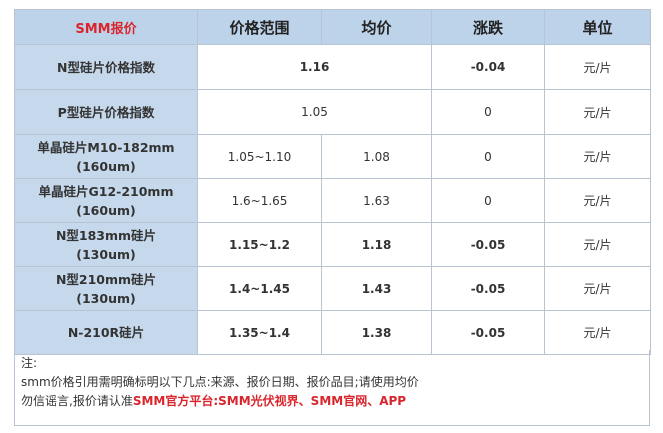 This screenshot has height=433, width=663. What do you see at coordinates (376, 156) in the screenshot?
I see `cell-avg: 1.08` at bounding box center [376, 156].